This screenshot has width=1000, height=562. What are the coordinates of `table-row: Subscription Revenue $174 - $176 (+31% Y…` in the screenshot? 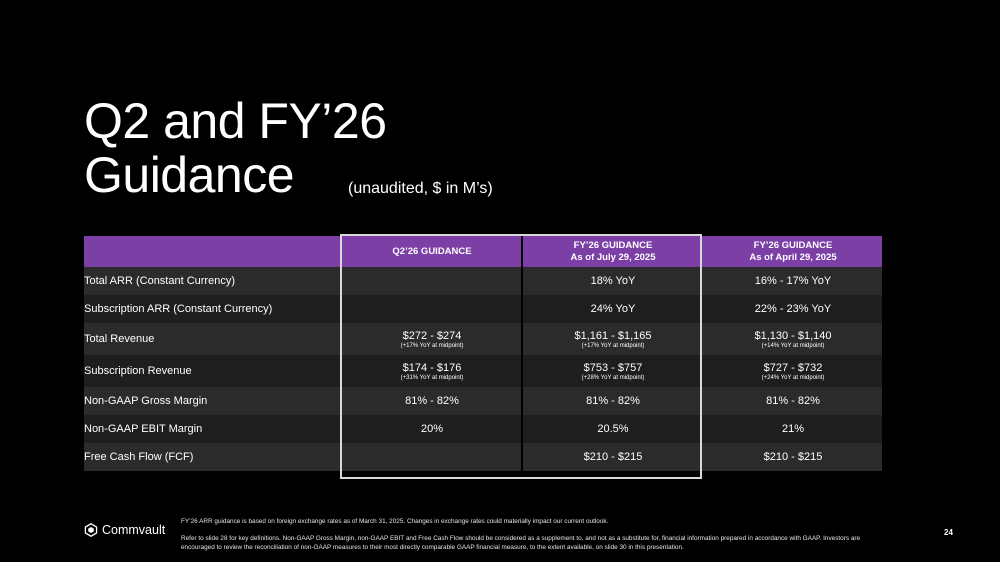 It's located at (483, 371).